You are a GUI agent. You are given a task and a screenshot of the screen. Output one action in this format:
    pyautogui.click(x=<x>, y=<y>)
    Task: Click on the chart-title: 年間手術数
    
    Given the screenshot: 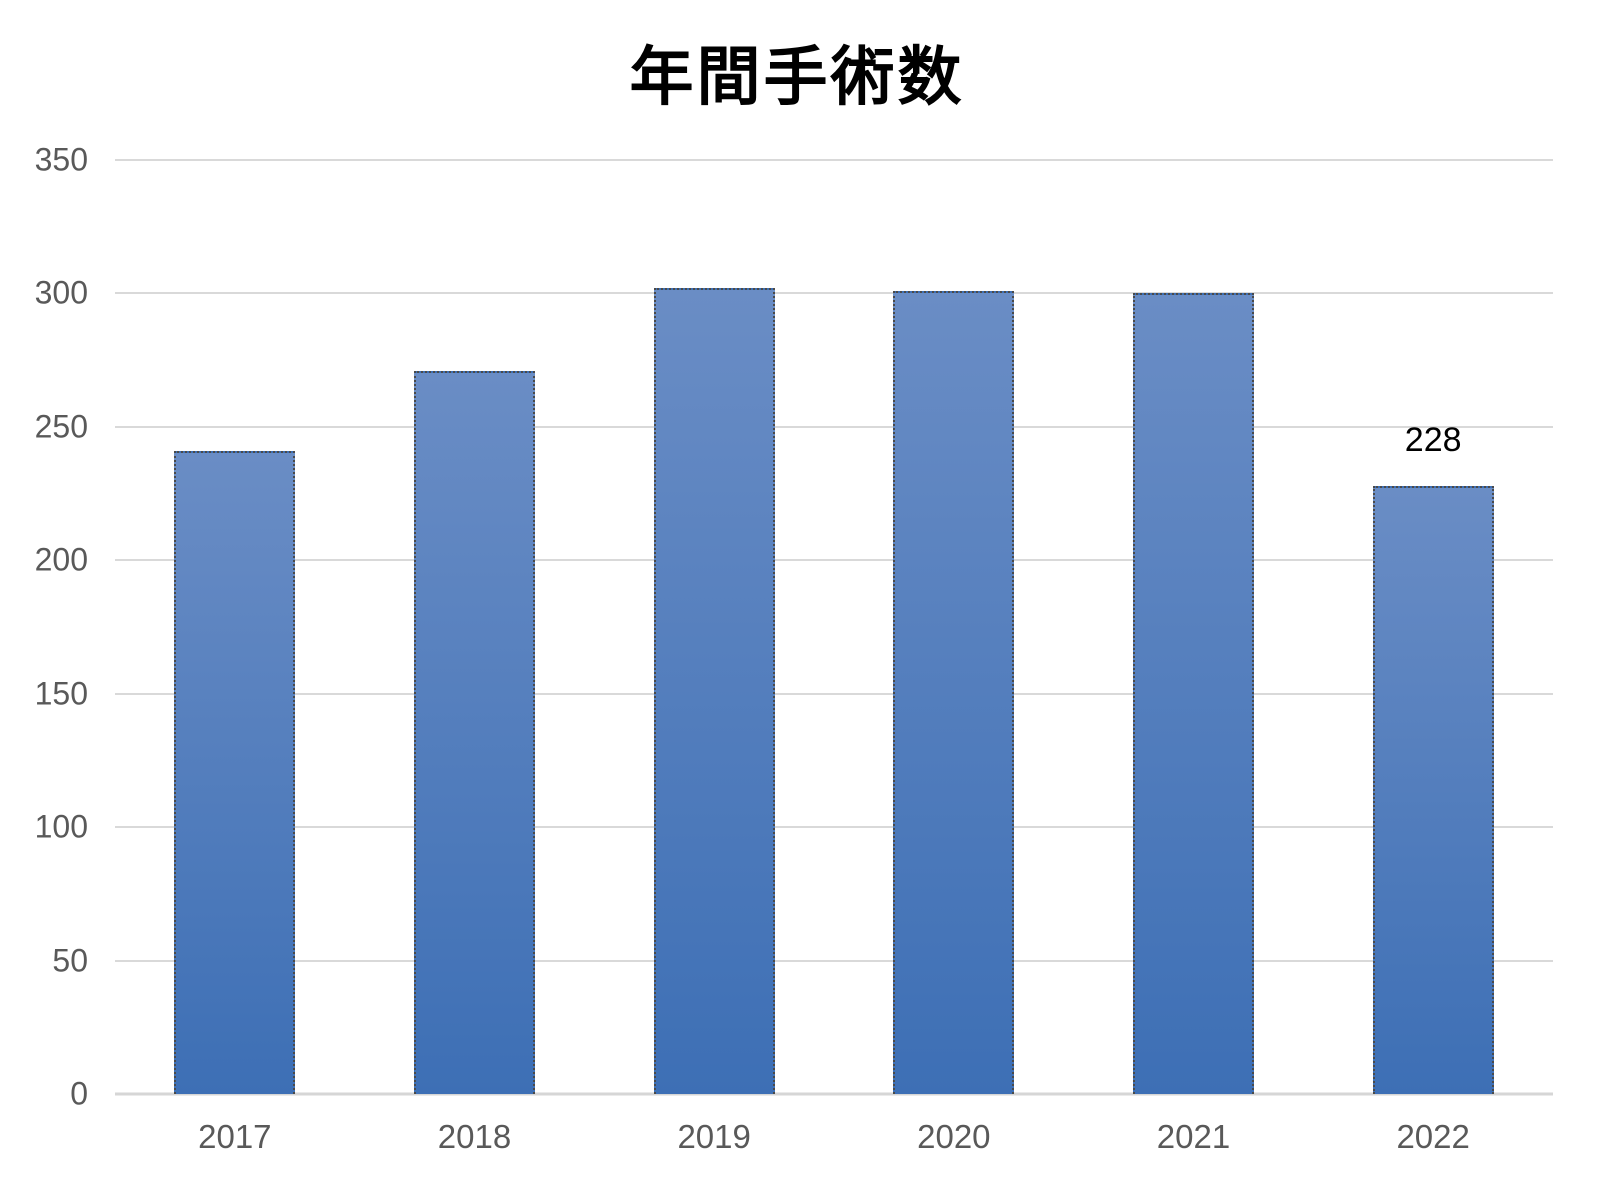 What is the action you would take?
    pyautogui.click(x=797, y=77)
    